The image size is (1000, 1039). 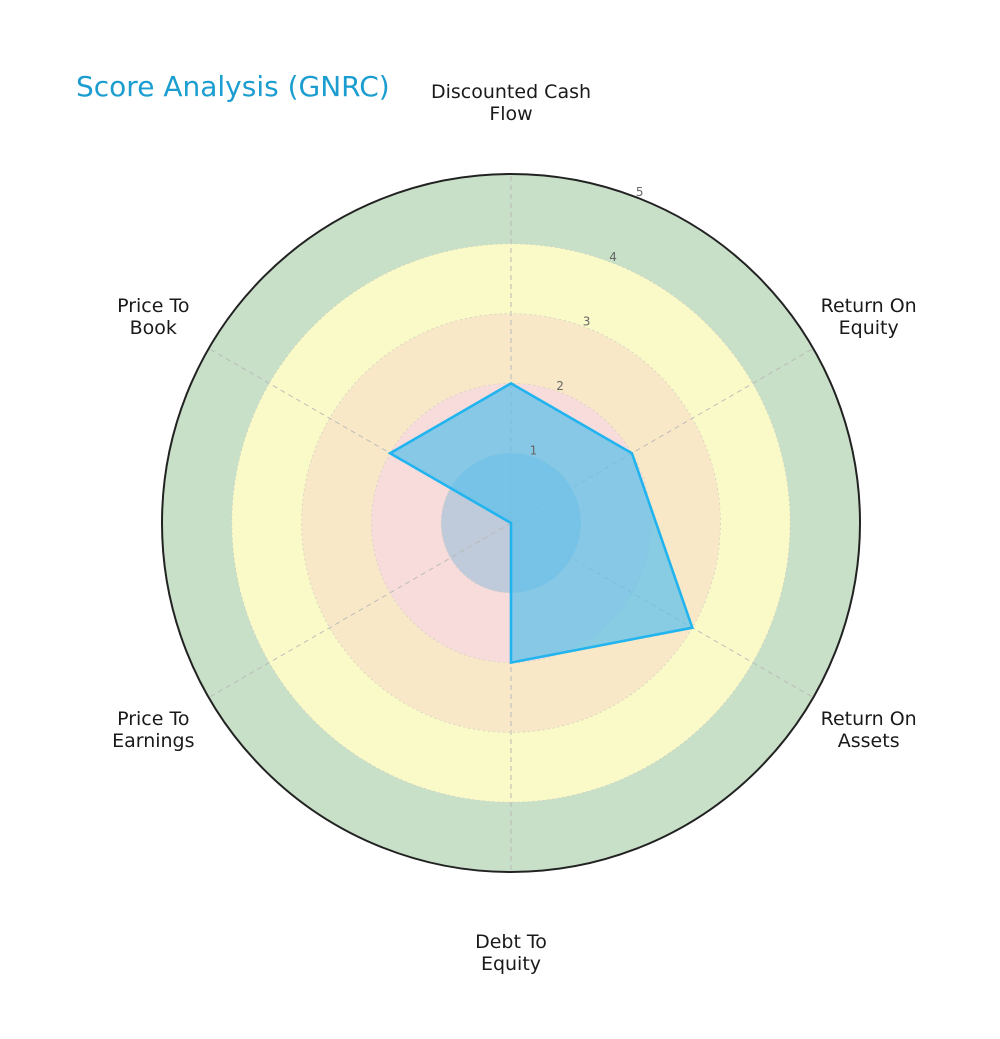 I want to click on axis-label-discounted-cash-flow: Discounted Cash Flow, so click(x=511, y=103).